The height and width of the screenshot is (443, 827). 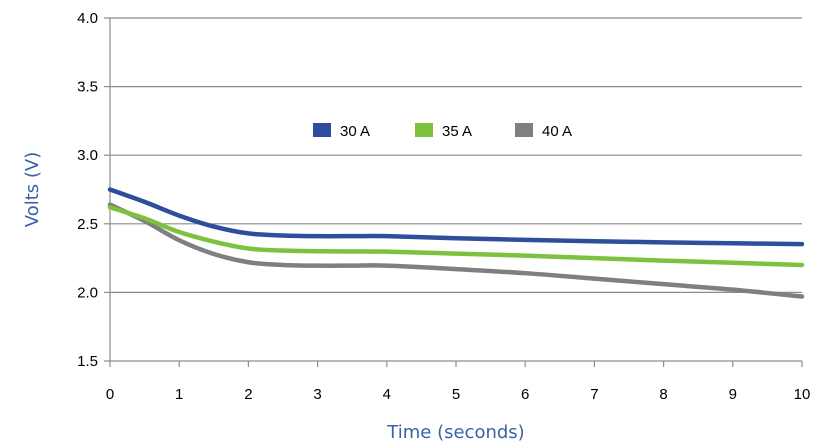 I want to click on x-tick-label-9: 9, so click(x=733, y=394).